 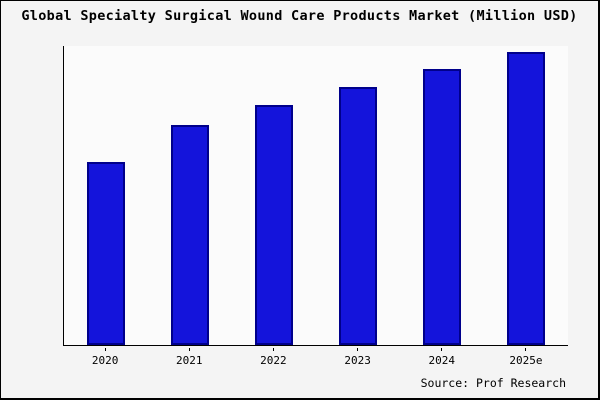 I want to click on x-axis-labels: 2020 2021 2022 2023 2024 2025e, so click(x=315, y=358).